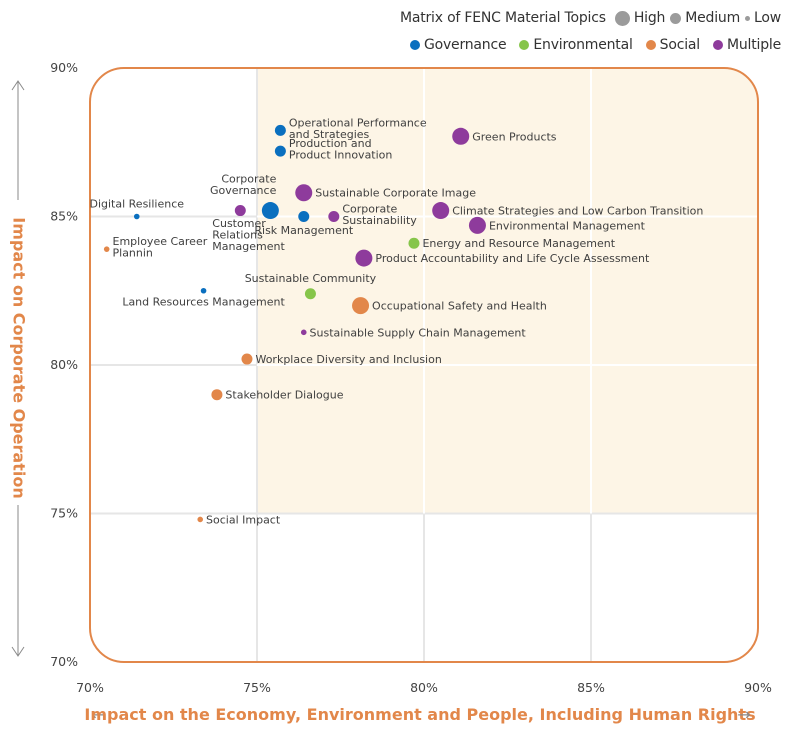  I want to click on x-tick-label: 90%, so click(758, 687).